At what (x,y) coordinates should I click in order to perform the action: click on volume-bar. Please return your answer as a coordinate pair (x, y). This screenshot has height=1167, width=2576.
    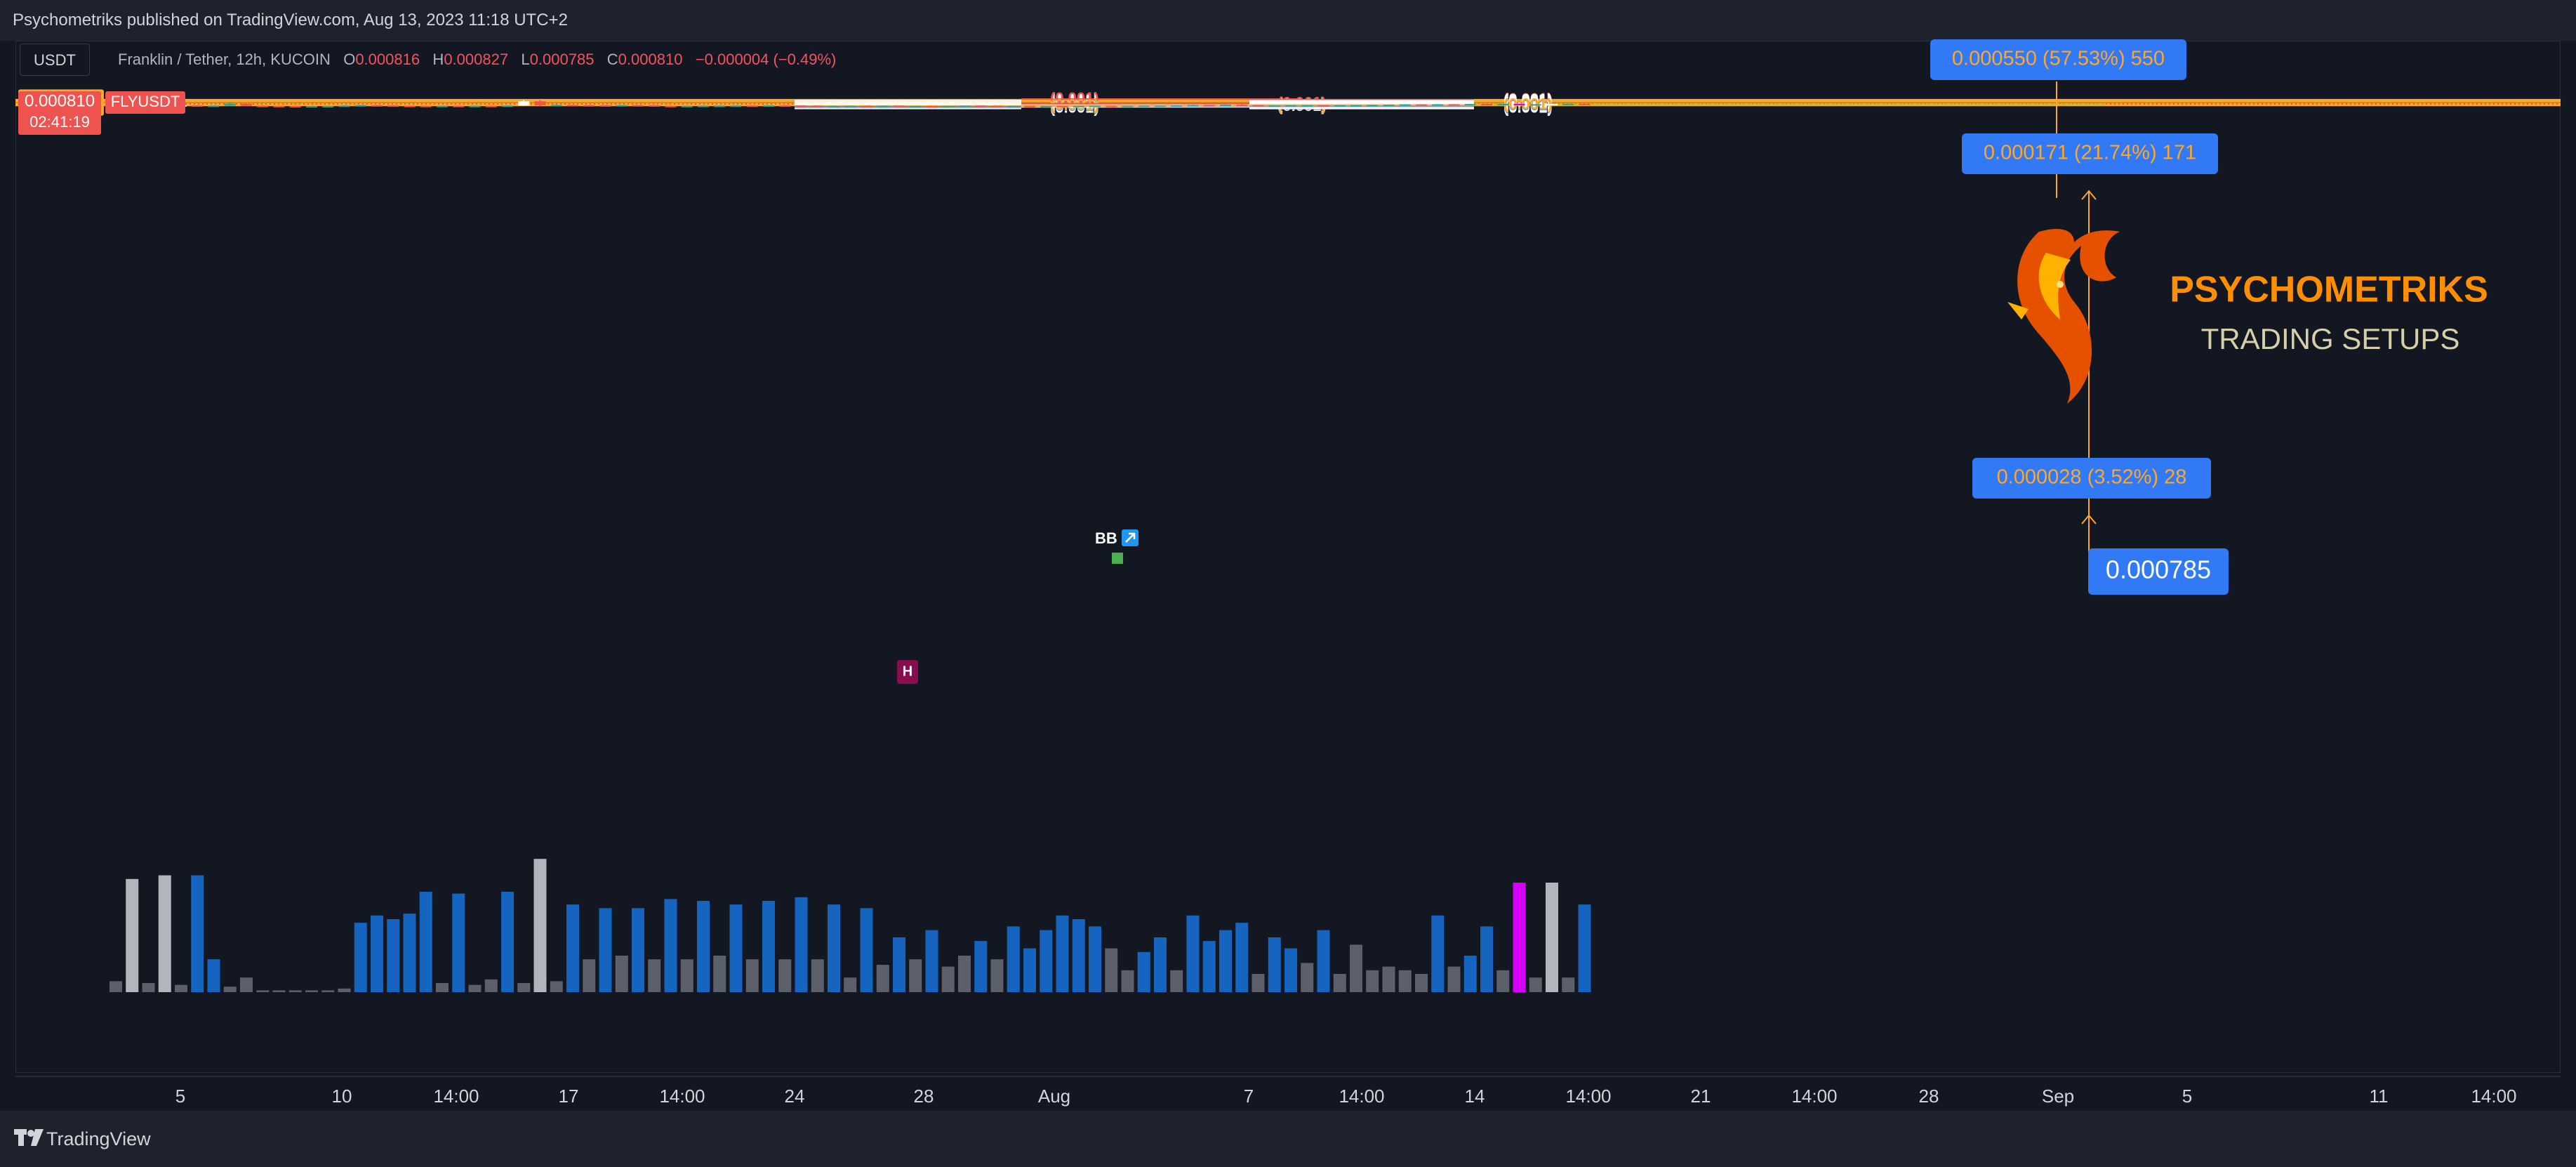
    Looking at the image, I should click on (736, 948).